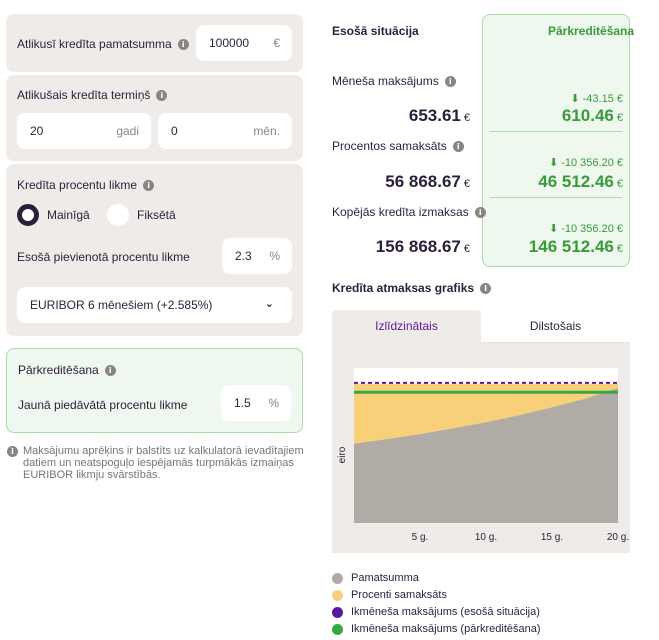 The image size is (659, 640). What do you see at coordinates (399, 595) in the screenshot?
I see `legend-interest-label: Procenti samaksāts` at bounding box center [399, 595].